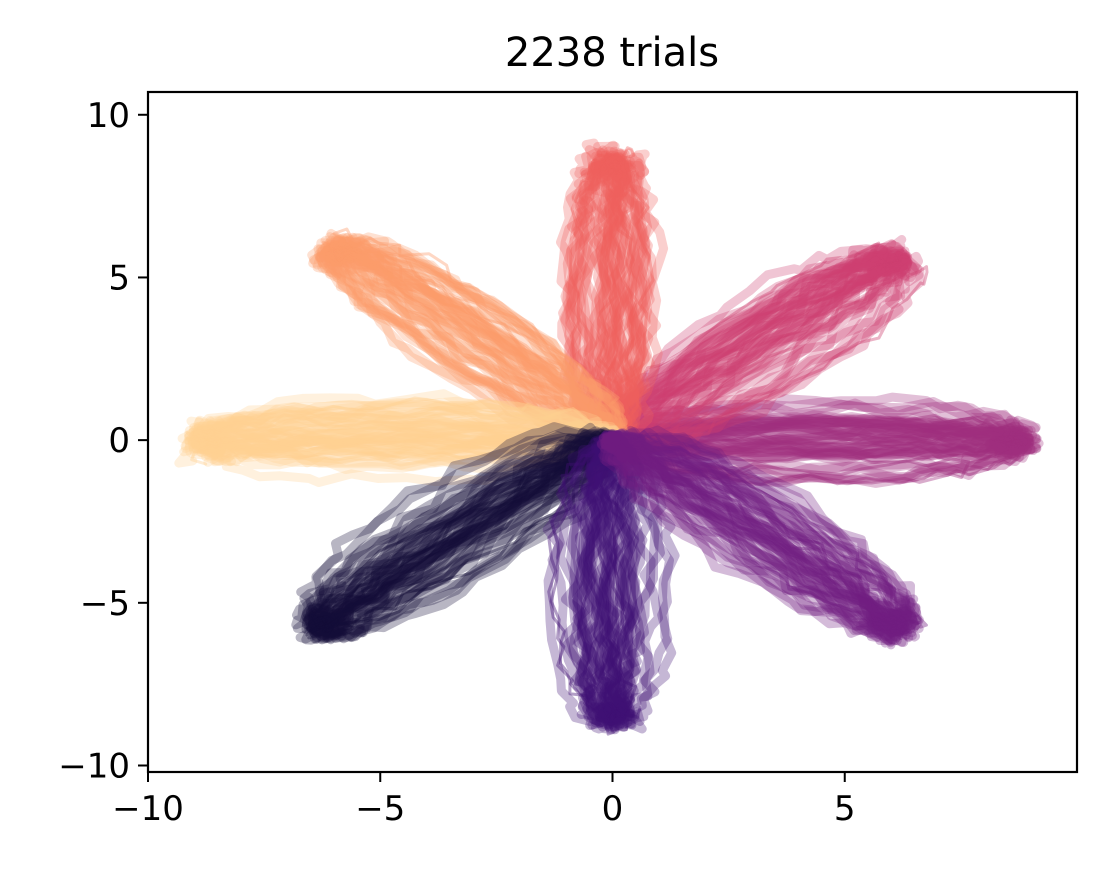  What do you see at coordinates (148, 809) in the screenshot?
I see `x-tick-label: −10` at bounding box center [148, 809].